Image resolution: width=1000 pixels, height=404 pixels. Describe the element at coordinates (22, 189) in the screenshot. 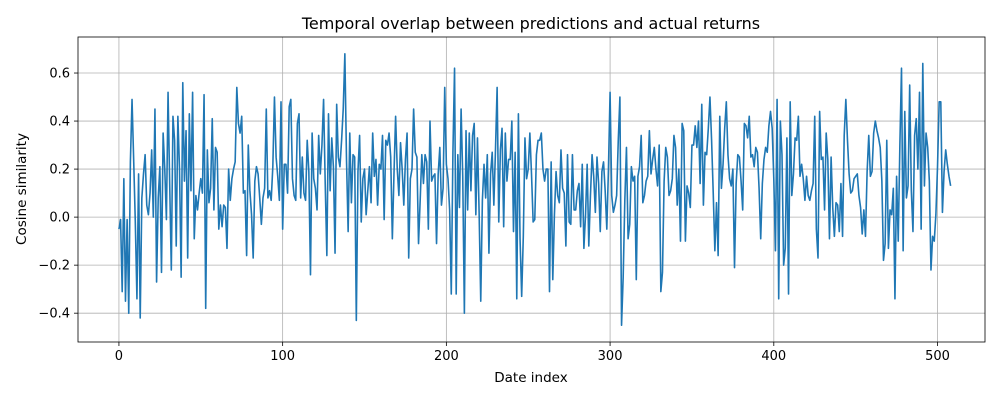

I see `y-axis-label: Cosine similarity` at that location.